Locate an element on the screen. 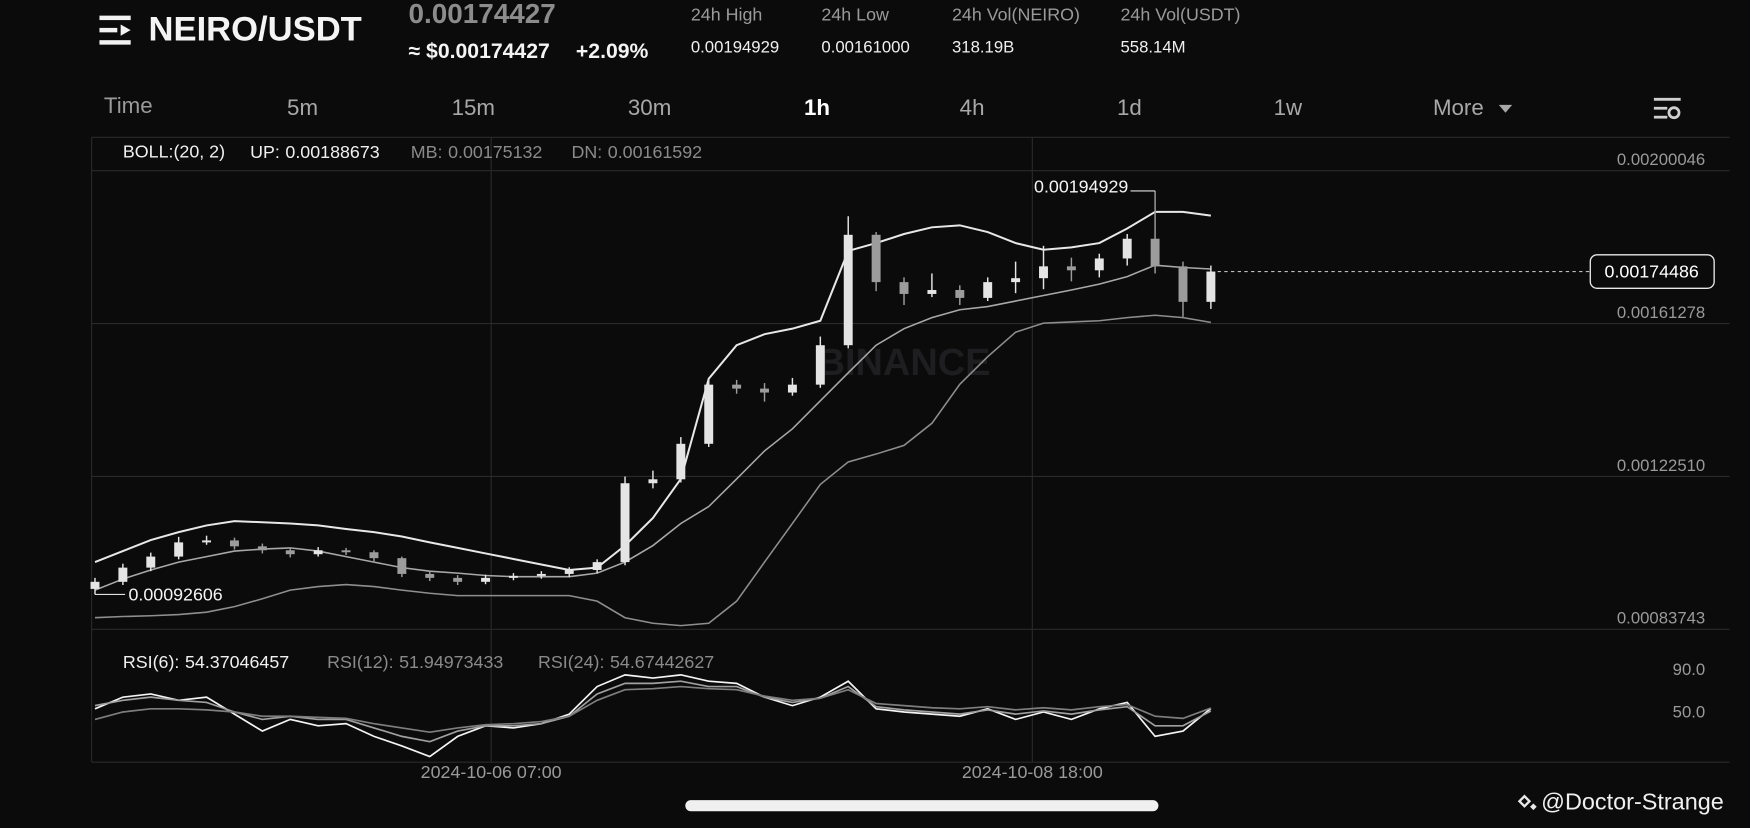 The height and width of the screenshot is (828, 1750). interval-tab: Time is located at coordinates (128, 105).